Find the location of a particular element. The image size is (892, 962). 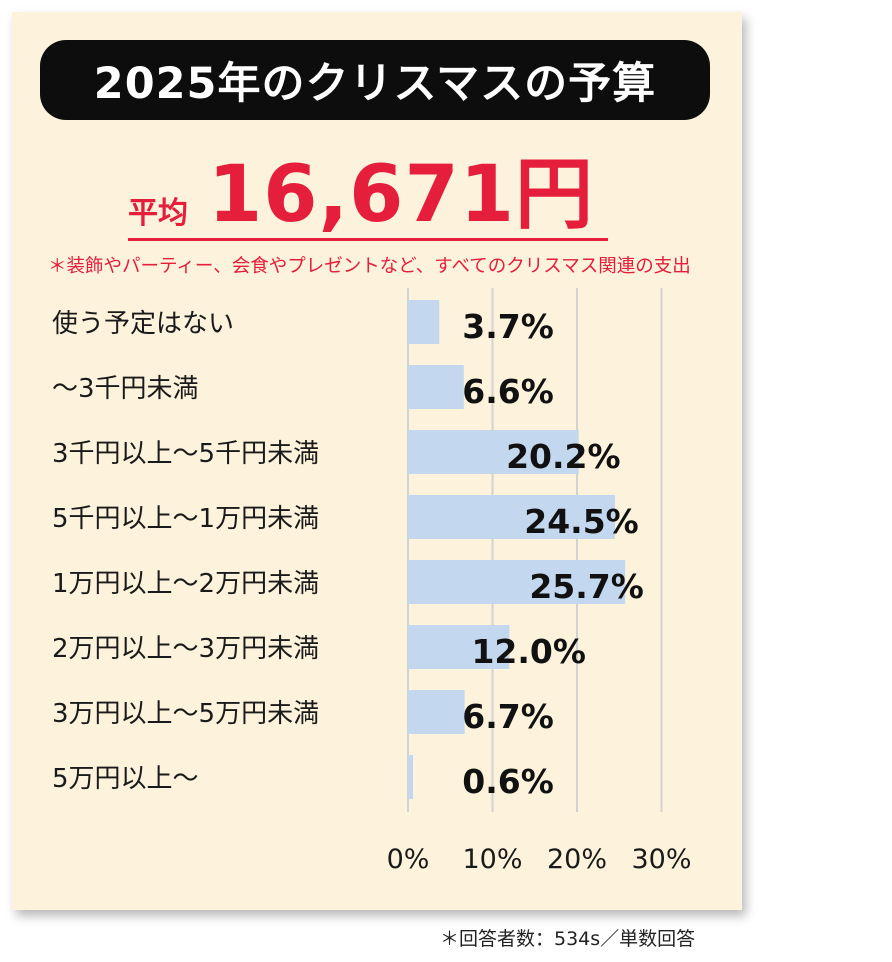

average-label: 平均 is located at coordinates (158, 213).